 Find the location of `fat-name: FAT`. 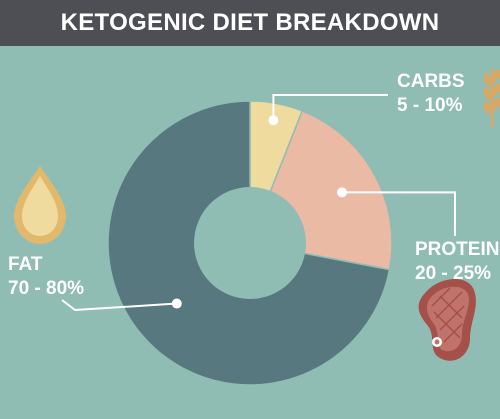

fat-name: FAT is located at coordinates (25, 264).